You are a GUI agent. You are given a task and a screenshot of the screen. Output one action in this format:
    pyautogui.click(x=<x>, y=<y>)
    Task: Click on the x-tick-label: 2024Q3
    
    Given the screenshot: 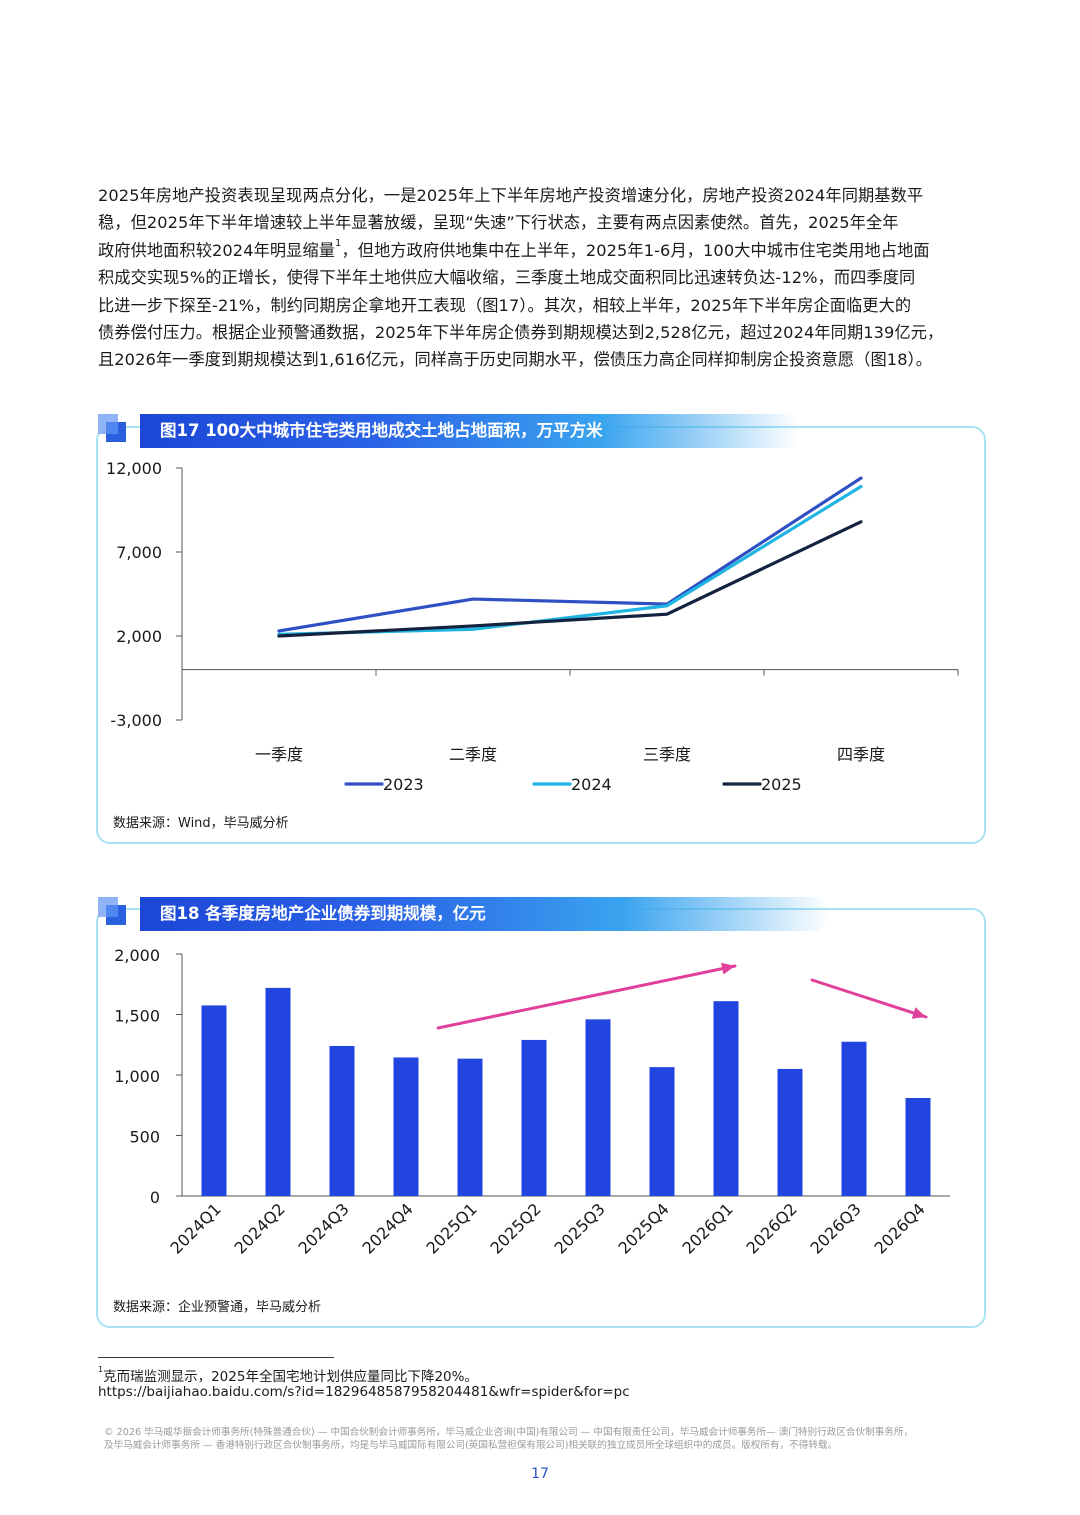 What is the action you would take?
    pyautogui.click(x=323, y=1228)
    